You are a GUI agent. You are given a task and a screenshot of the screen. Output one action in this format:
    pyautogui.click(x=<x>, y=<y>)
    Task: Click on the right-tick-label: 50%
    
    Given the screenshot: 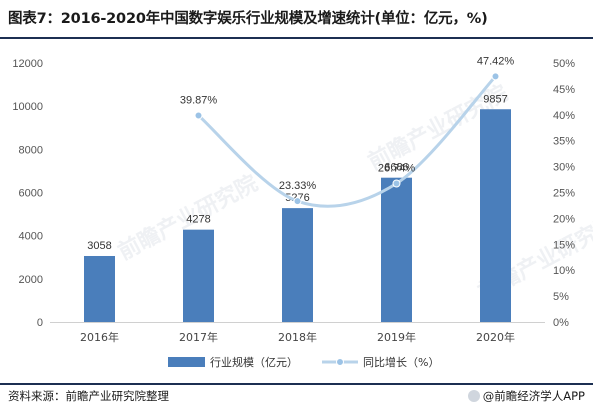 What is the action you would take?
    pyautogui.click(x=564, y=64)
    